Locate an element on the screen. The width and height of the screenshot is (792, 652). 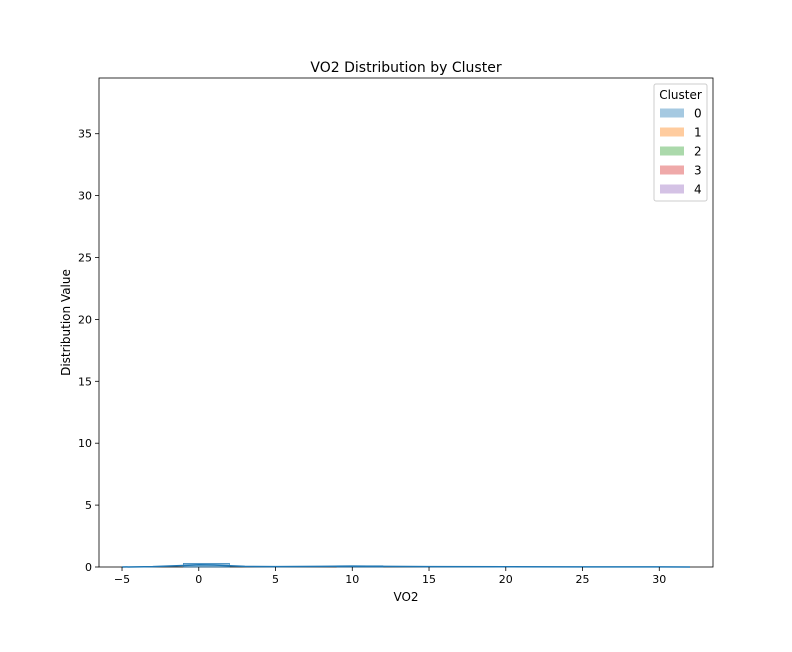
x-tick-label: 30 is located at coordinates (659, 579).